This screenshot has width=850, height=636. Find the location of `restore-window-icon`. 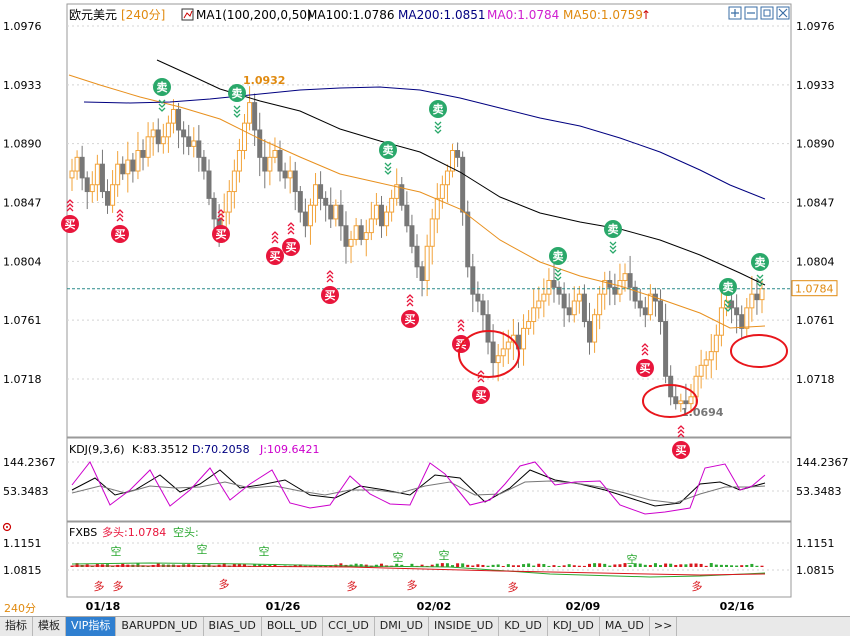

restore-window-icon is located at coordinates (767, 13).